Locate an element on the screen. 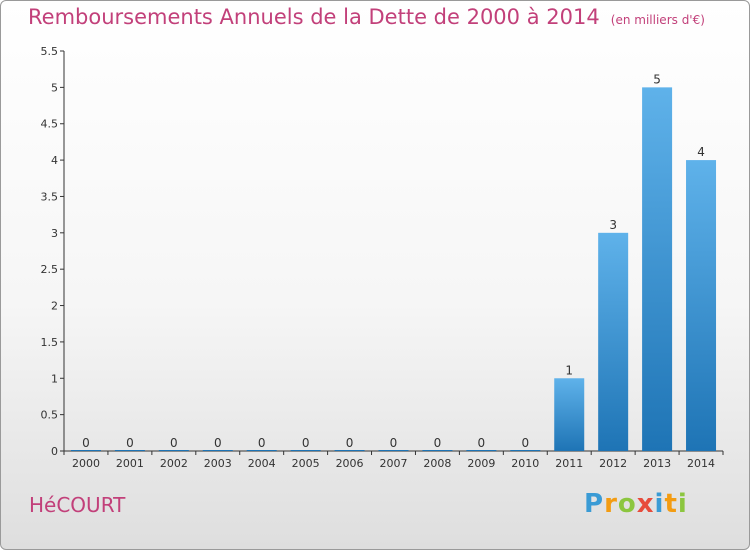 The width and height of the screenshot is (750, 550). y-tick-label: 5.5 is located at coordinates (50, 51).